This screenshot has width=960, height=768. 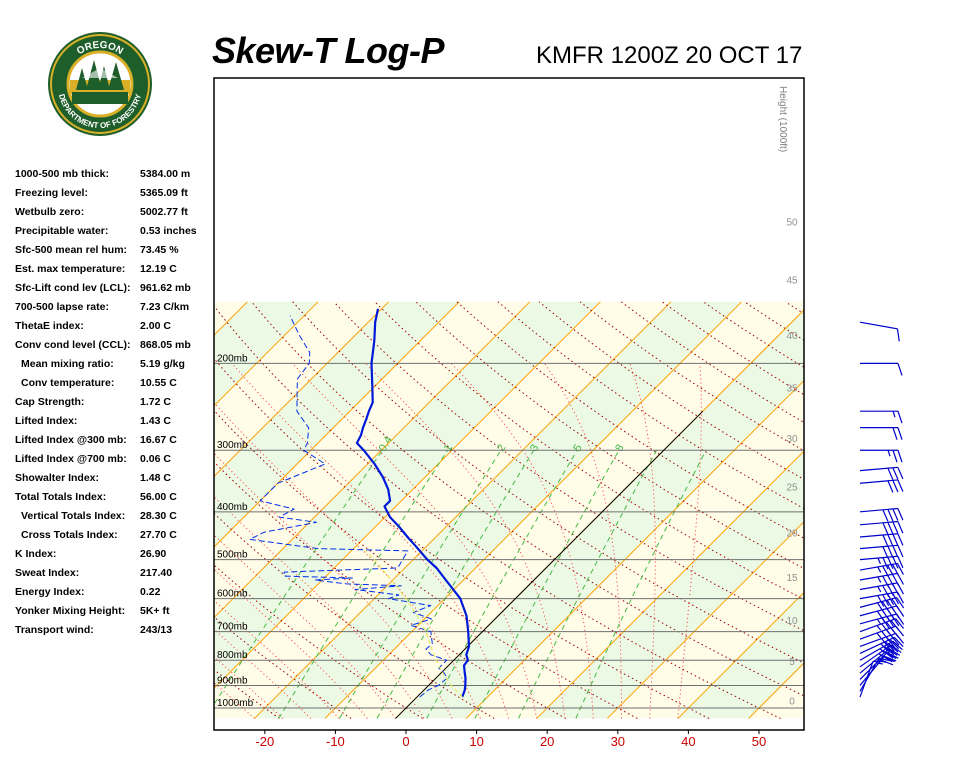 I want to click on index-row: Vertical Totals Index: 28.30 C, so click(x=115, y=519).